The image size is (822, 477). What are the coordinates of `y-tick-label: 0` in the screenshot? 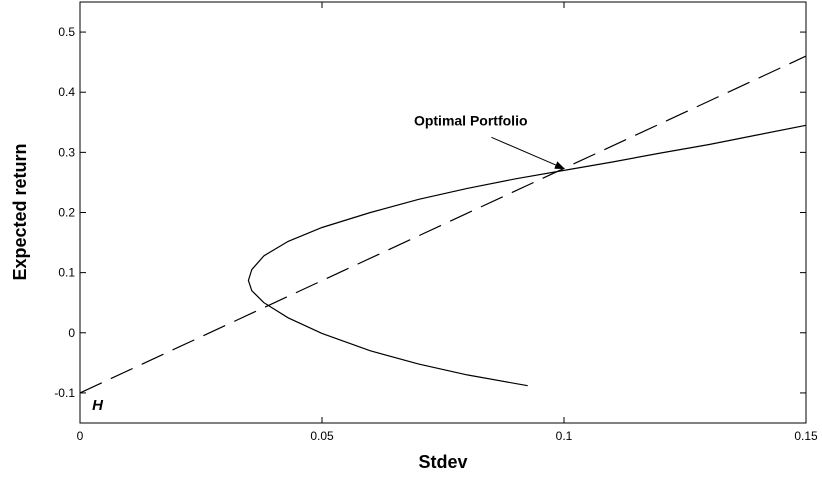 It's located at (71, 333).